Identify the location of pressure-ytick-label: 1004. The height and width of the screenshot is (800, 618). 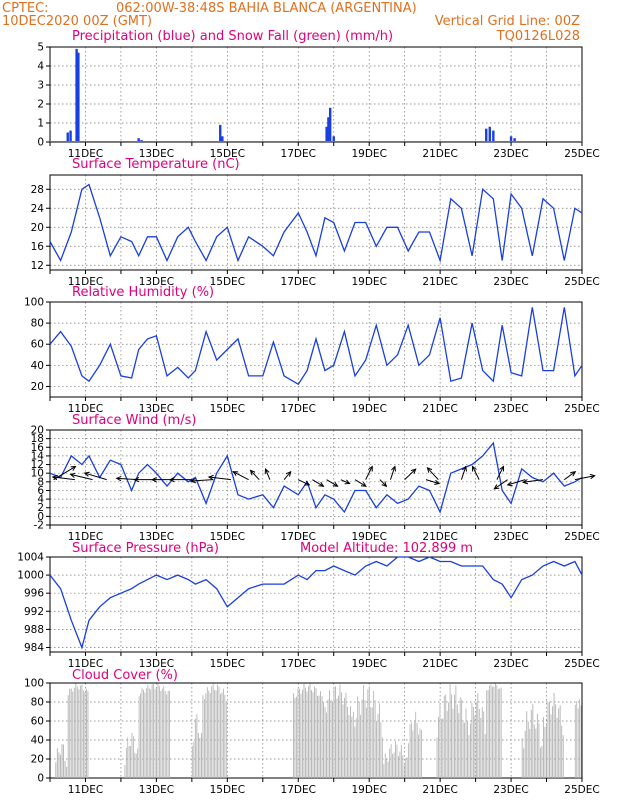
(30, 558).